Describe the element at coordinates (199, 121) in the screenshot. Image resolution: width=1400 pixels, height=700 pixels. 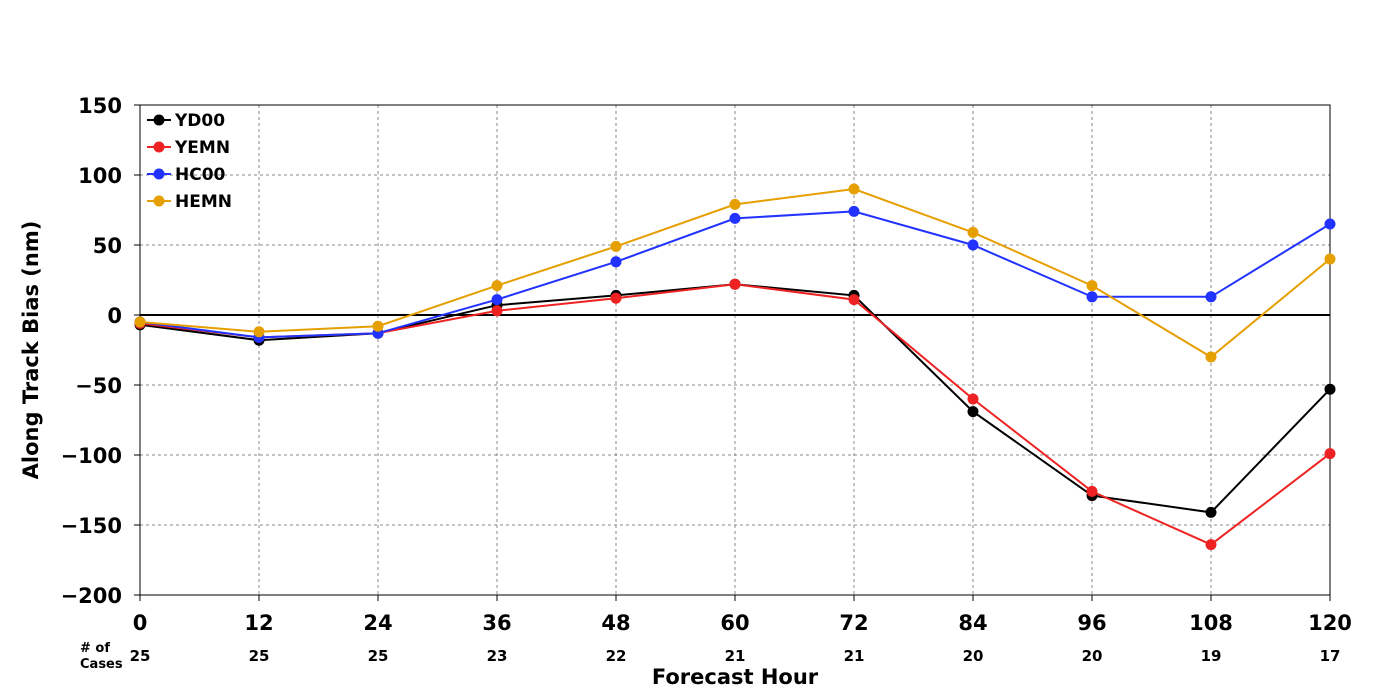
I see `legend-label: YD00` at that location.